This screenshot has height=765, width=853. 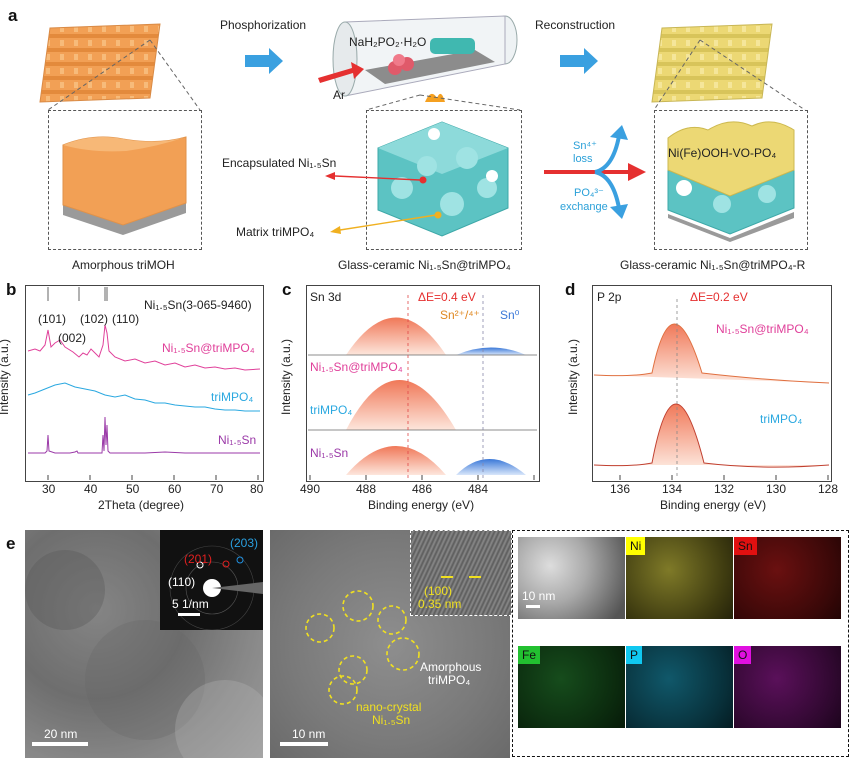 What do you see at coordinates (533, 606) in the screenshot?
I see `scale-bar-g` at bounding box center [533, 606].